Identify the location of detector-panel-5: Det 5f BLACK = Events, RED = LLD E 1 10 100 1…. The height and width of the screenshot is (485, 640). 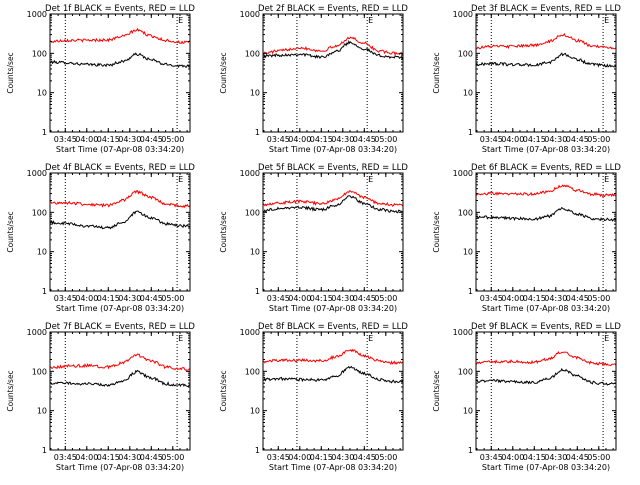
(313, 238).